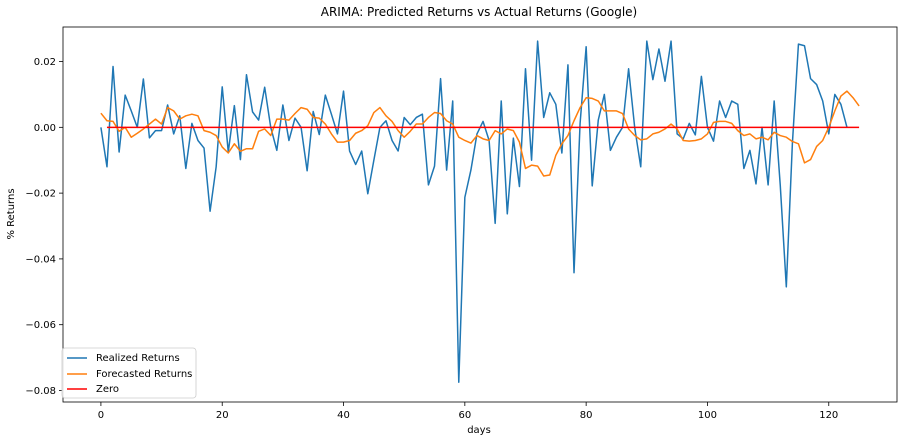 This screenshot has width=903, height=441. Describe the element at coordinates (586, 415) in the screenshot. I see `x-tick-label: 80` at that location.